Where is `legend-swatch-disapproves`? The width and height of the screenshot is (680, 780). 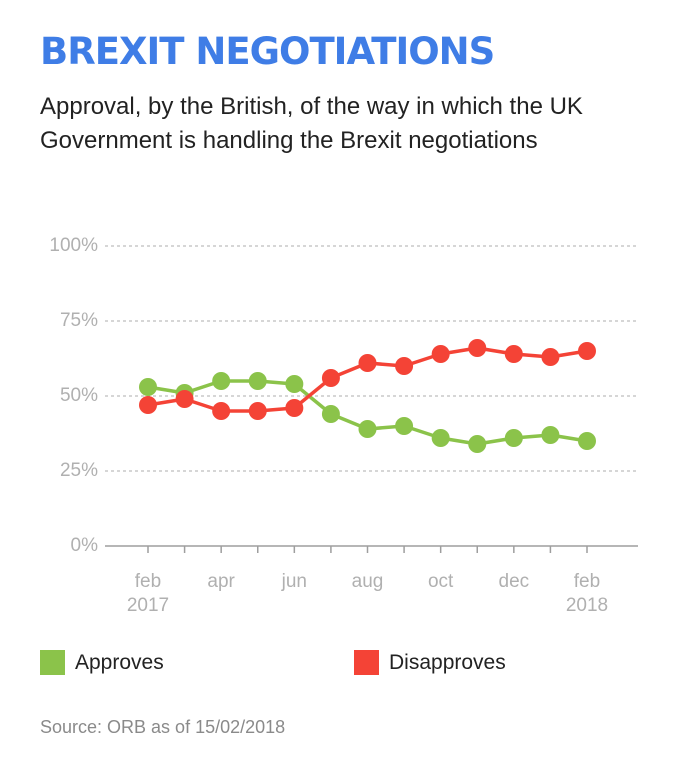
legend-swatch-disapproves is located at coordinates (366, 662).